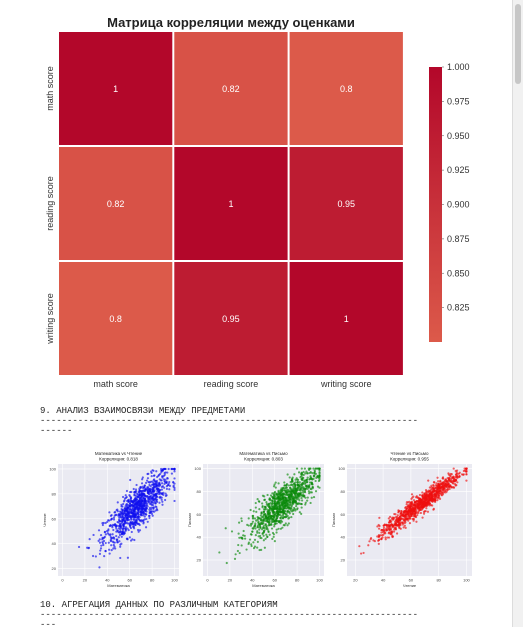 Image resolution: width=523 pixels, height=630 pixels. Describe the element at coordinates (274, 580) in the screenshot. I see `scatter-x-tick-label: 60` at that location.